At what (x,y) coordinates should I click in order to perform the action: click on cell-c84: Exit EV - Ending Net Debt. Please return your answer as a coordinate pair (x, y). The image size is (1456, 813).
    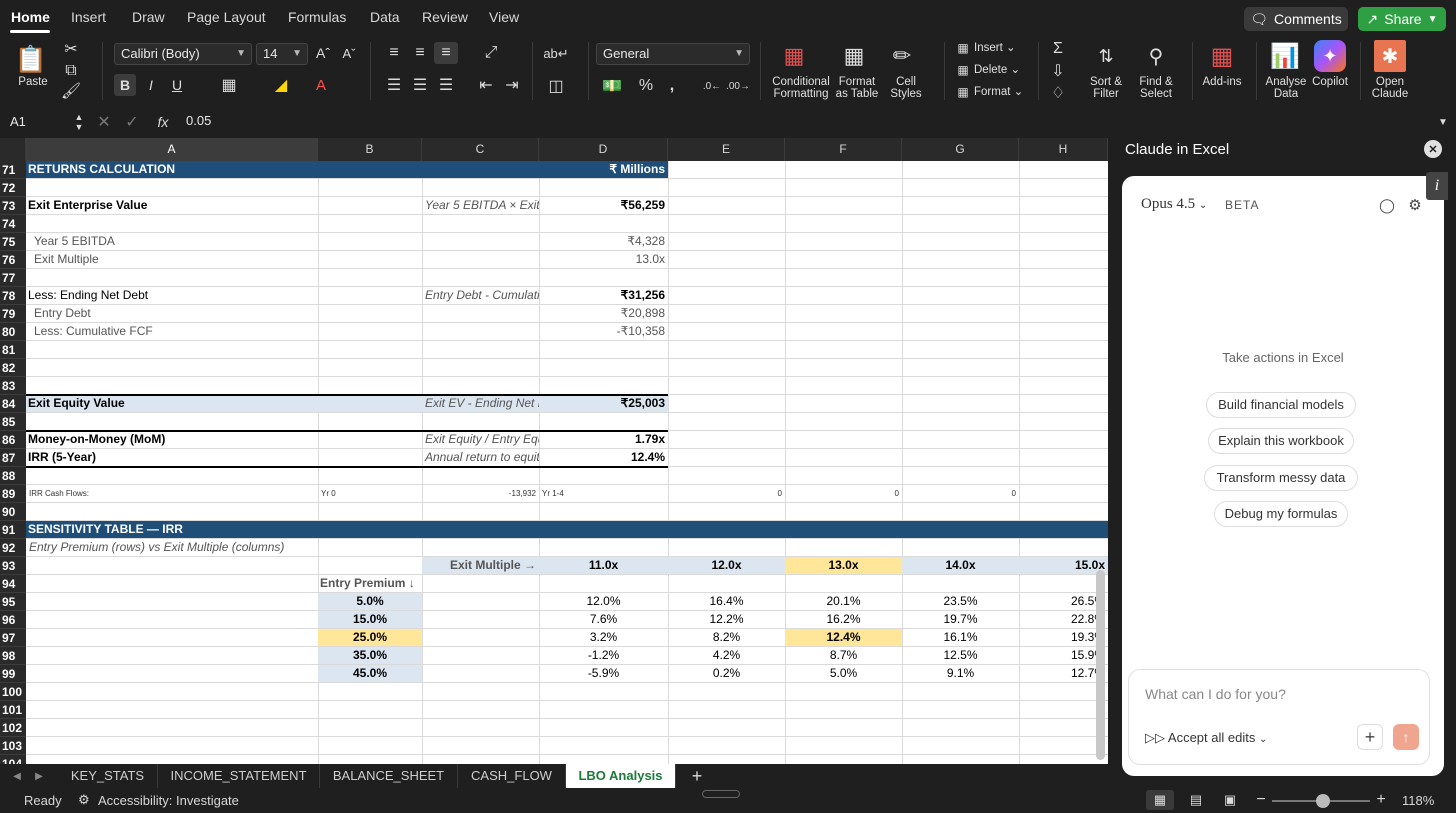
    Looking at the image, I should click on (482, 403).